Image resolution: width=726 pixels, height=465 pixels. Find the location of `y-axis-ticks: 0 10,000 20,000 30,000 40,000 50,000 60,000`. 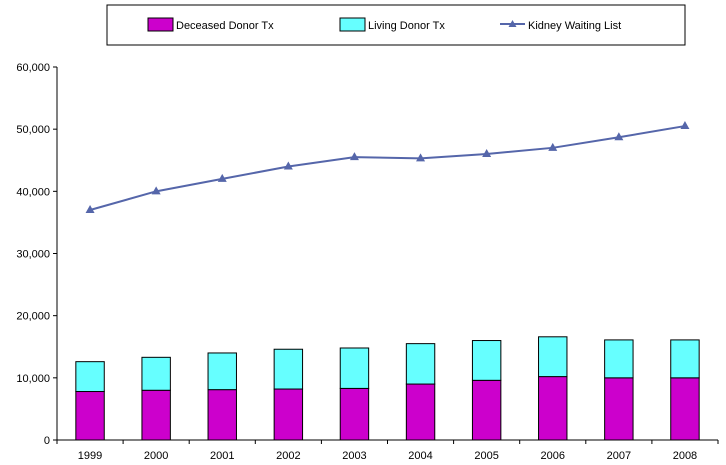

y-axis-ticks: 0 10,000 20,000 30,000 40,000 50,000 60,000 is located at coordinates (36, 254).